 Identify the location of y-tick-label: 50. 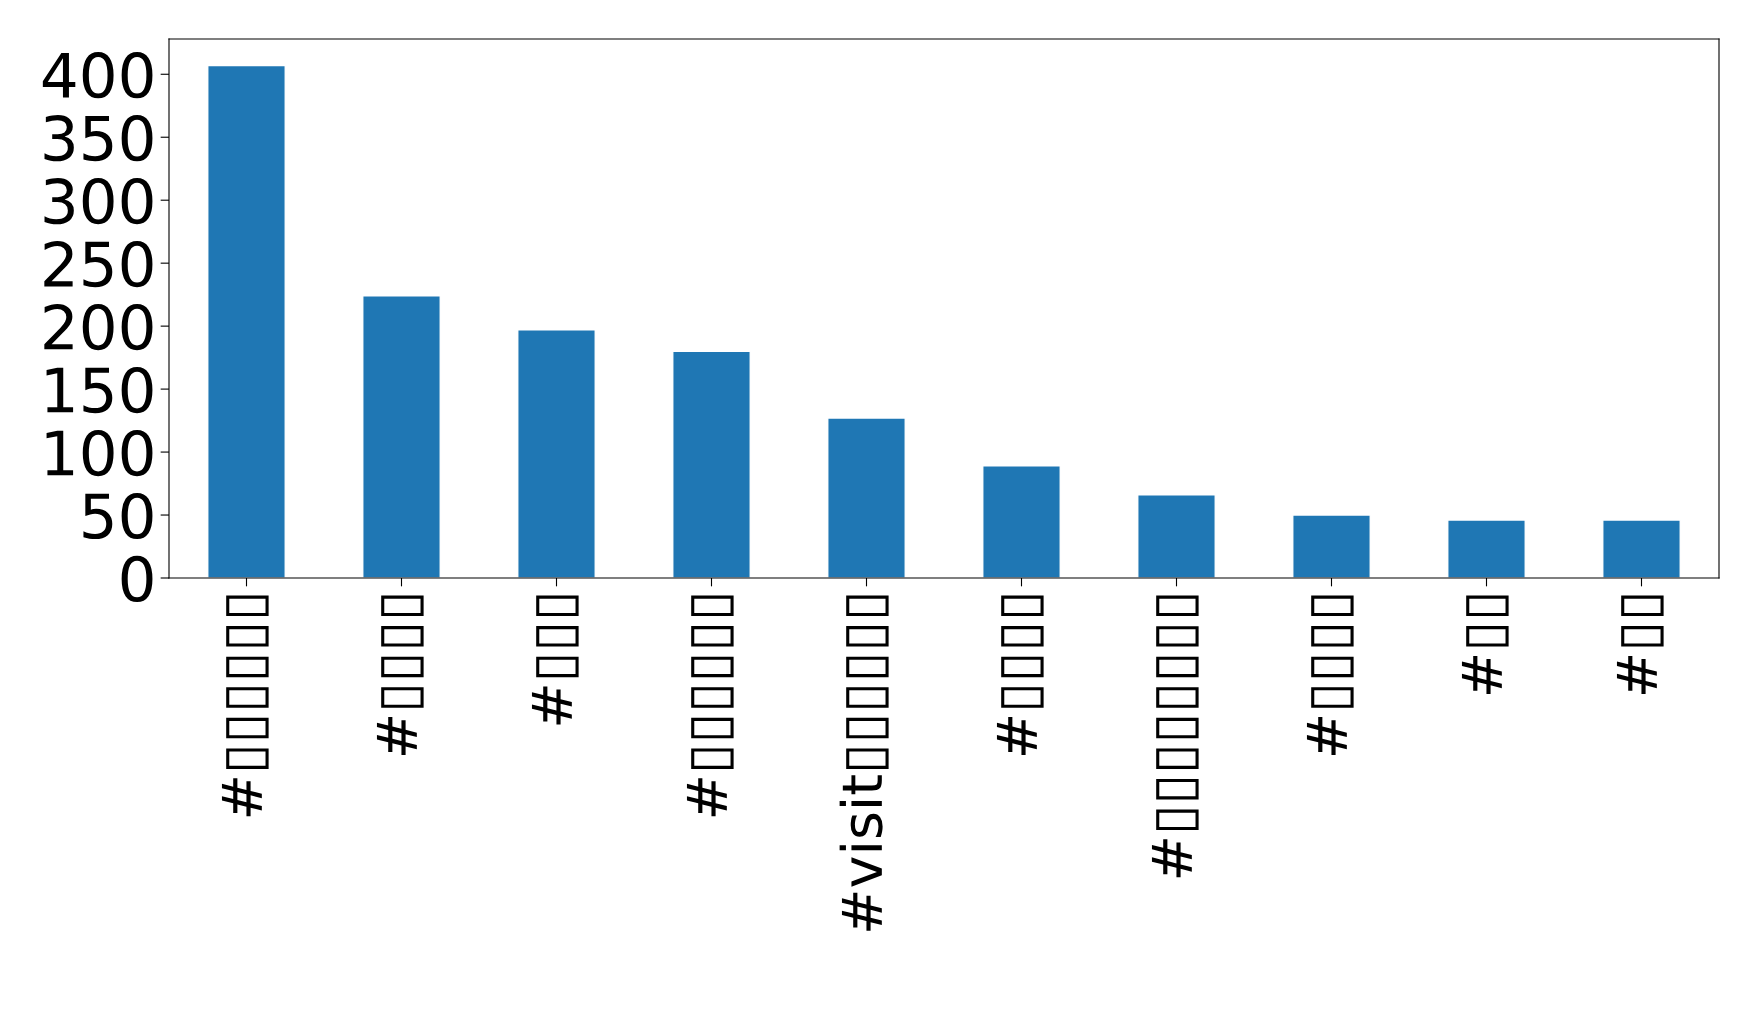
(118, 516).